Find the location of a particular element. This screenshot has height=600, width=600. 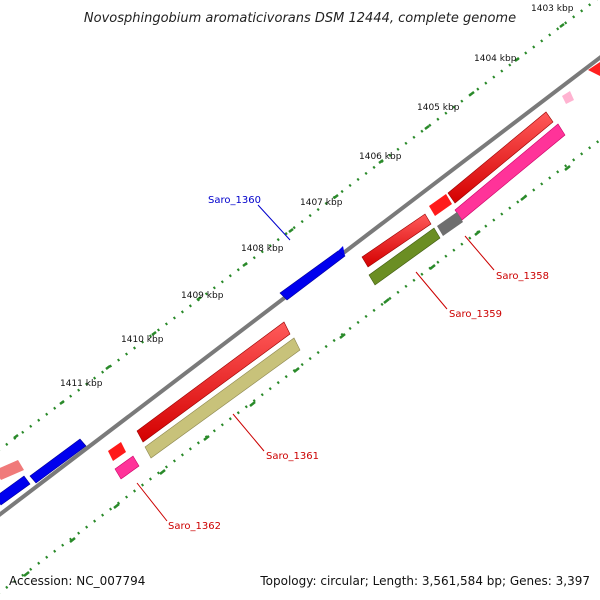

cds-pink-edge is located at coordinates (12, 470).